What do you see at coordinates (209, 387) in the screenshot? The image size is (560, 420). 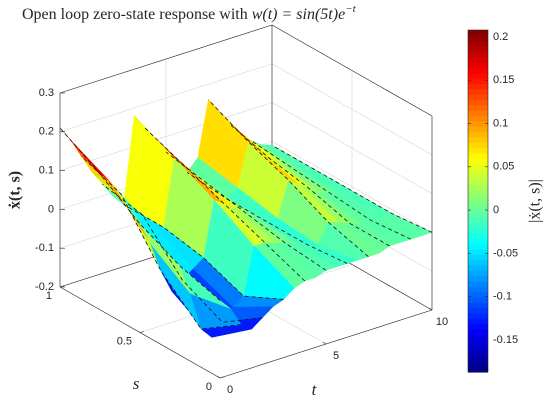 I see `y-tick-label: 0` at bounding box center [209, 387].